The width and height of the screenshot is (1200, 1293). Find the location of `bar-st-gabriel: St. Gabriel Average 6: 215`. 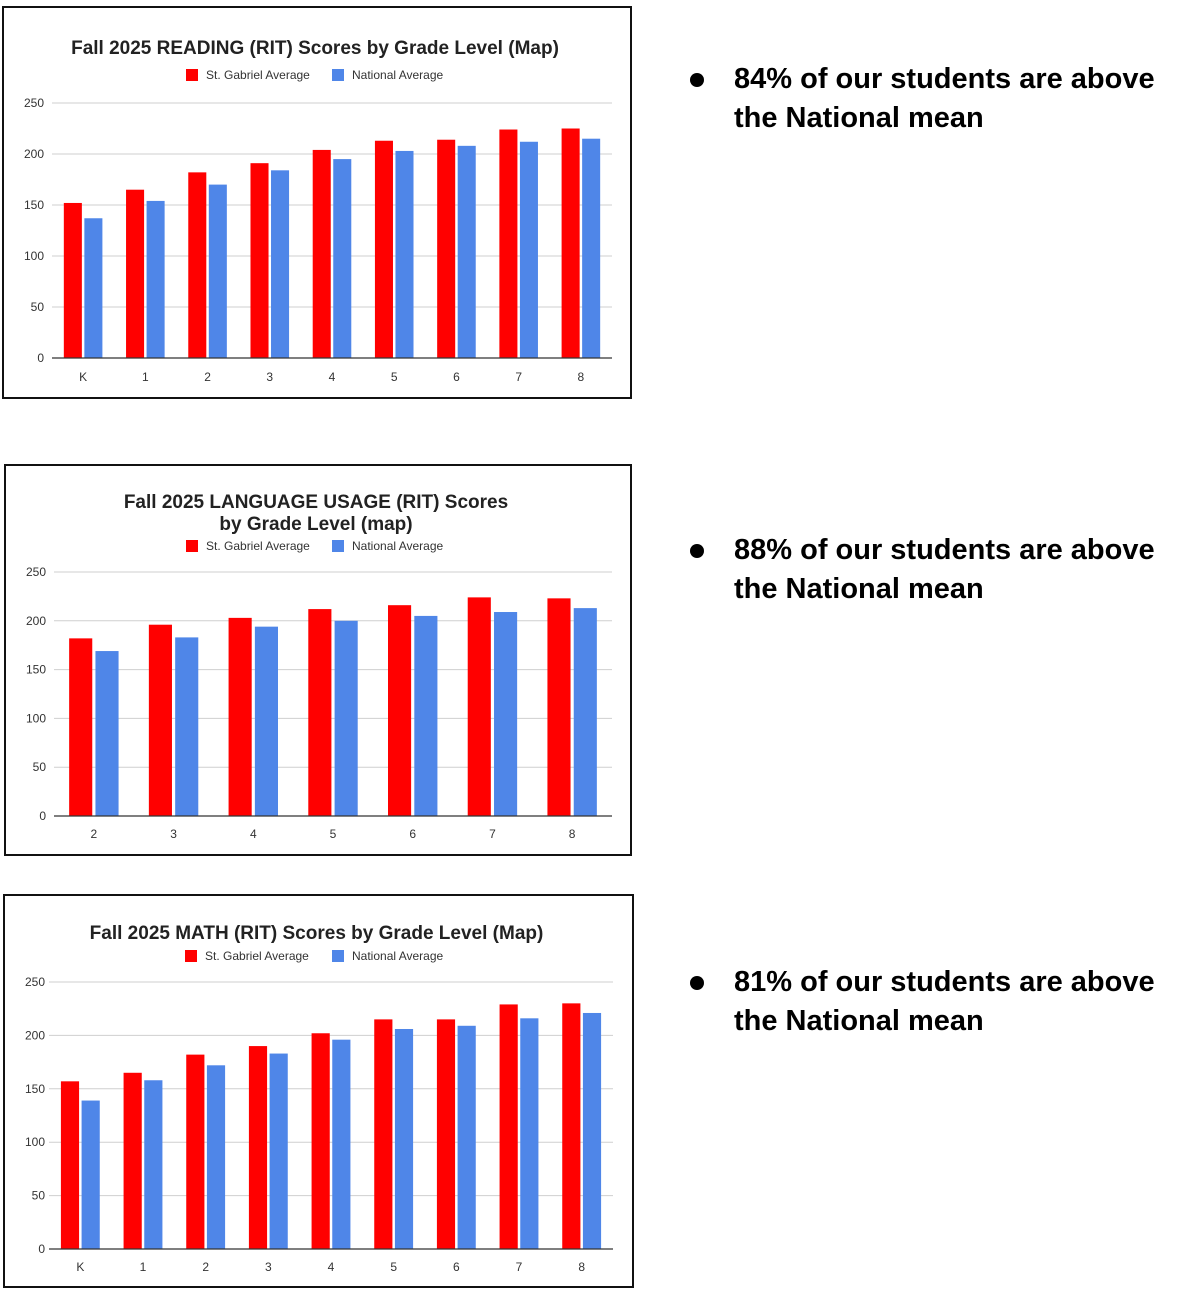

bar-st-gabriel: St. Gabriel Average 6: 215 is located at coordinates (446, 1134).